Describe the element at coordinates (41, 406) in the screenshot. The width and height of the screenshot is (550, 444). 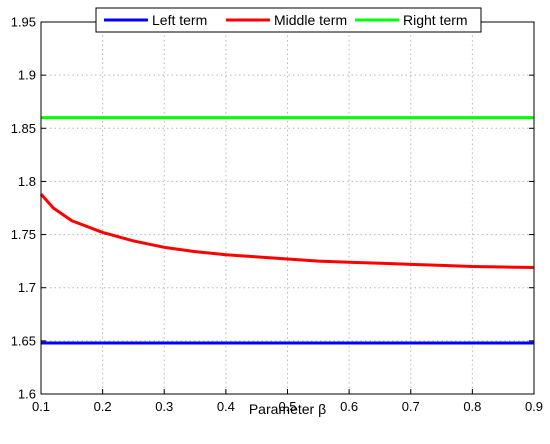
I see `x-tick-label: 0.1` at that location.